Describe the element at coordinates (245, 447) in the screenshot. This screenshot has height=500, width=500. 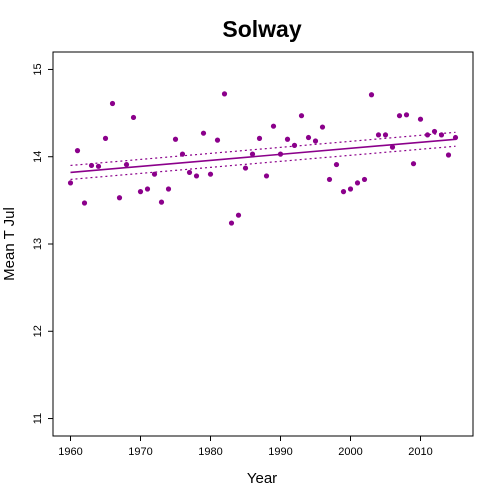
I see `x-axis: 1960 1970 1980 1990 2000 2010` at that location.